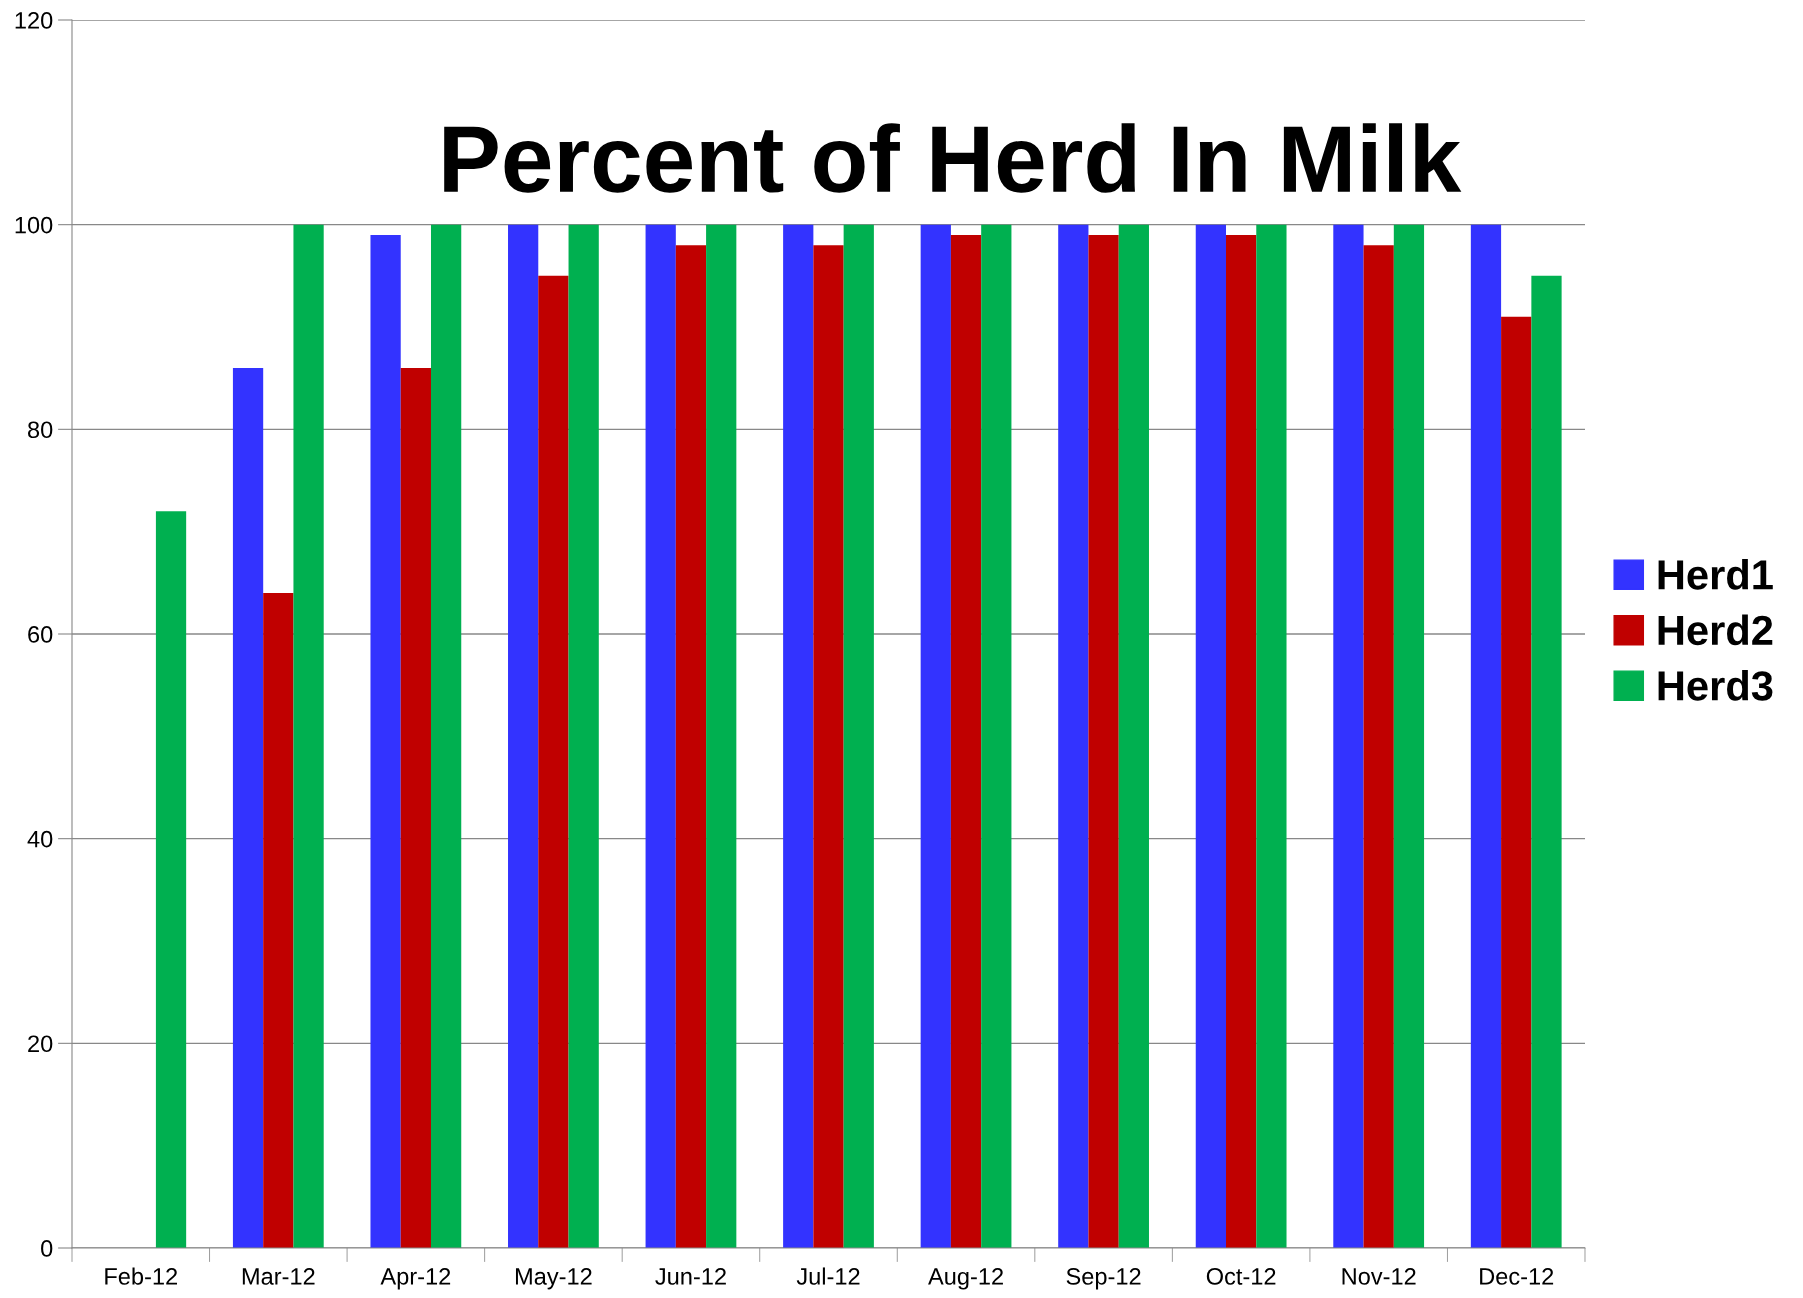 This screenshot has width=1803, height=1298. I want to click on y-tick-label: 100, so click(34, 225).